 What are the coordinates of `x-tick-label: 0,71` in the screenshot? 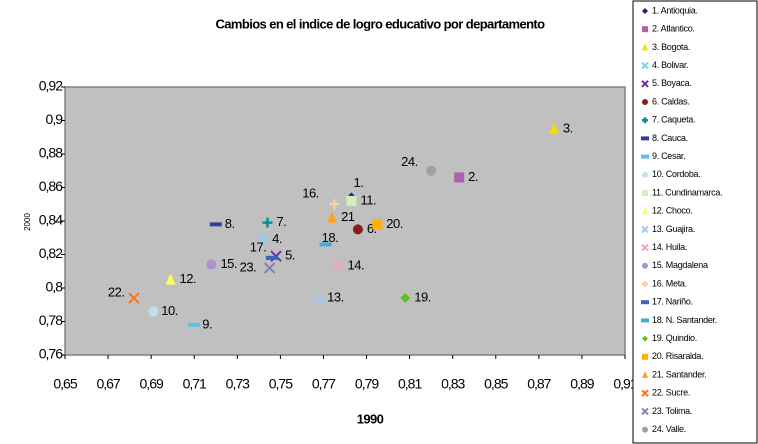 It's located at (195, 384).